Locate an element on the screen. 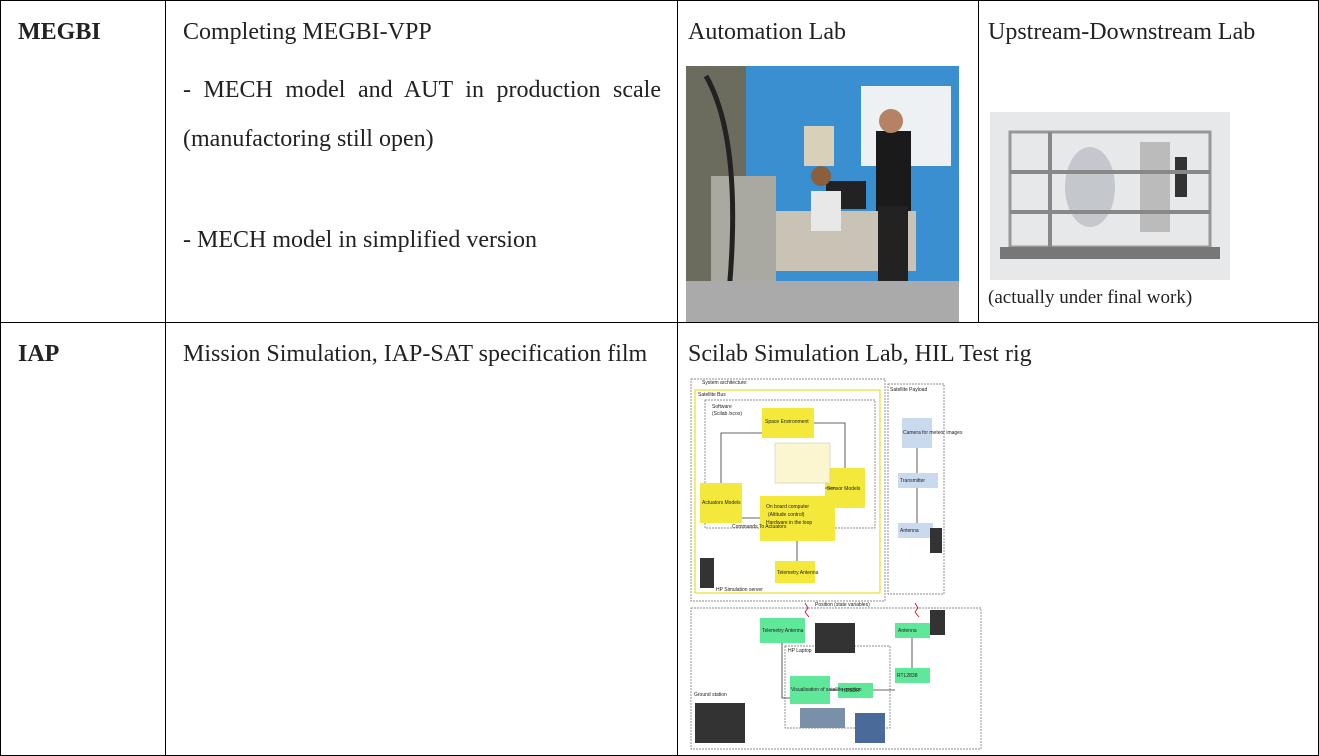 The height and width of the screenshot is (756, 1319). diagram-label: Software is located at coordinates (722, 407).